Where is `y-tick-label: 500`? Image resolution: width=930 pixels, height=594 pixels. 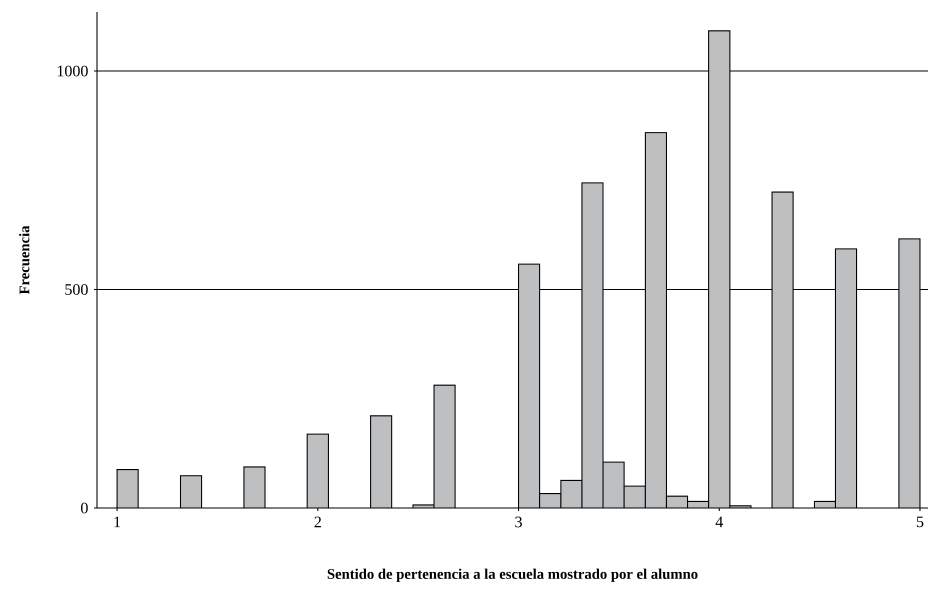
y-tick-label: 500 is located at coordinates (76, 289).